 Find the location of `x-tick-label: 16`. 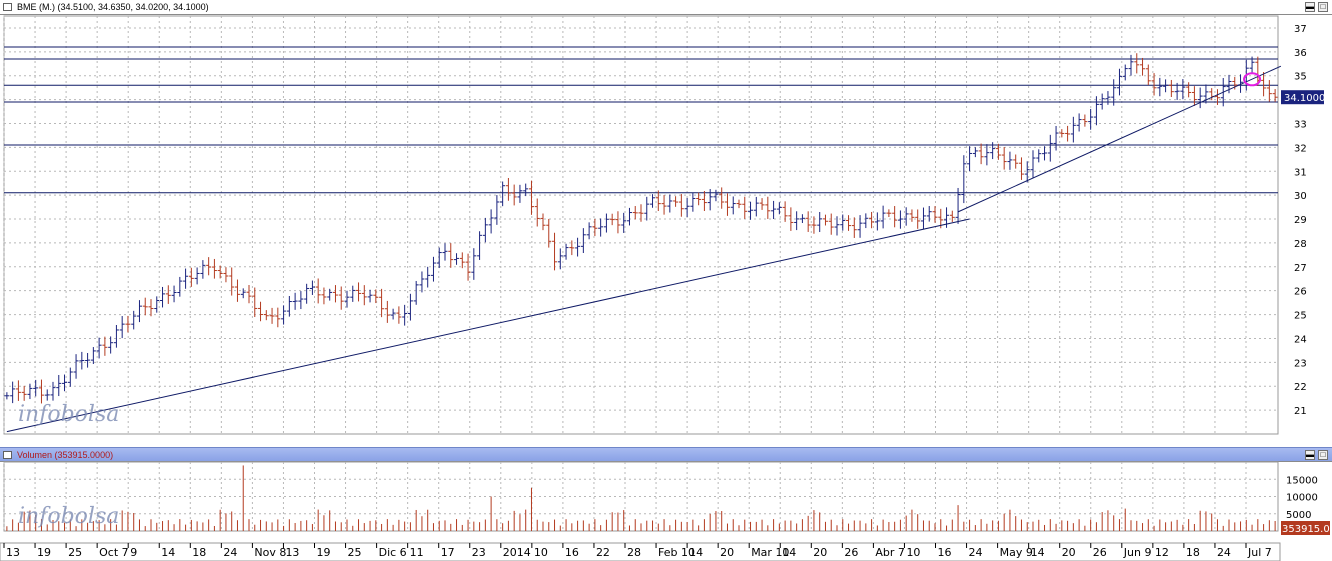

x-tick-label: 16 is located at coordinates (572, 552).